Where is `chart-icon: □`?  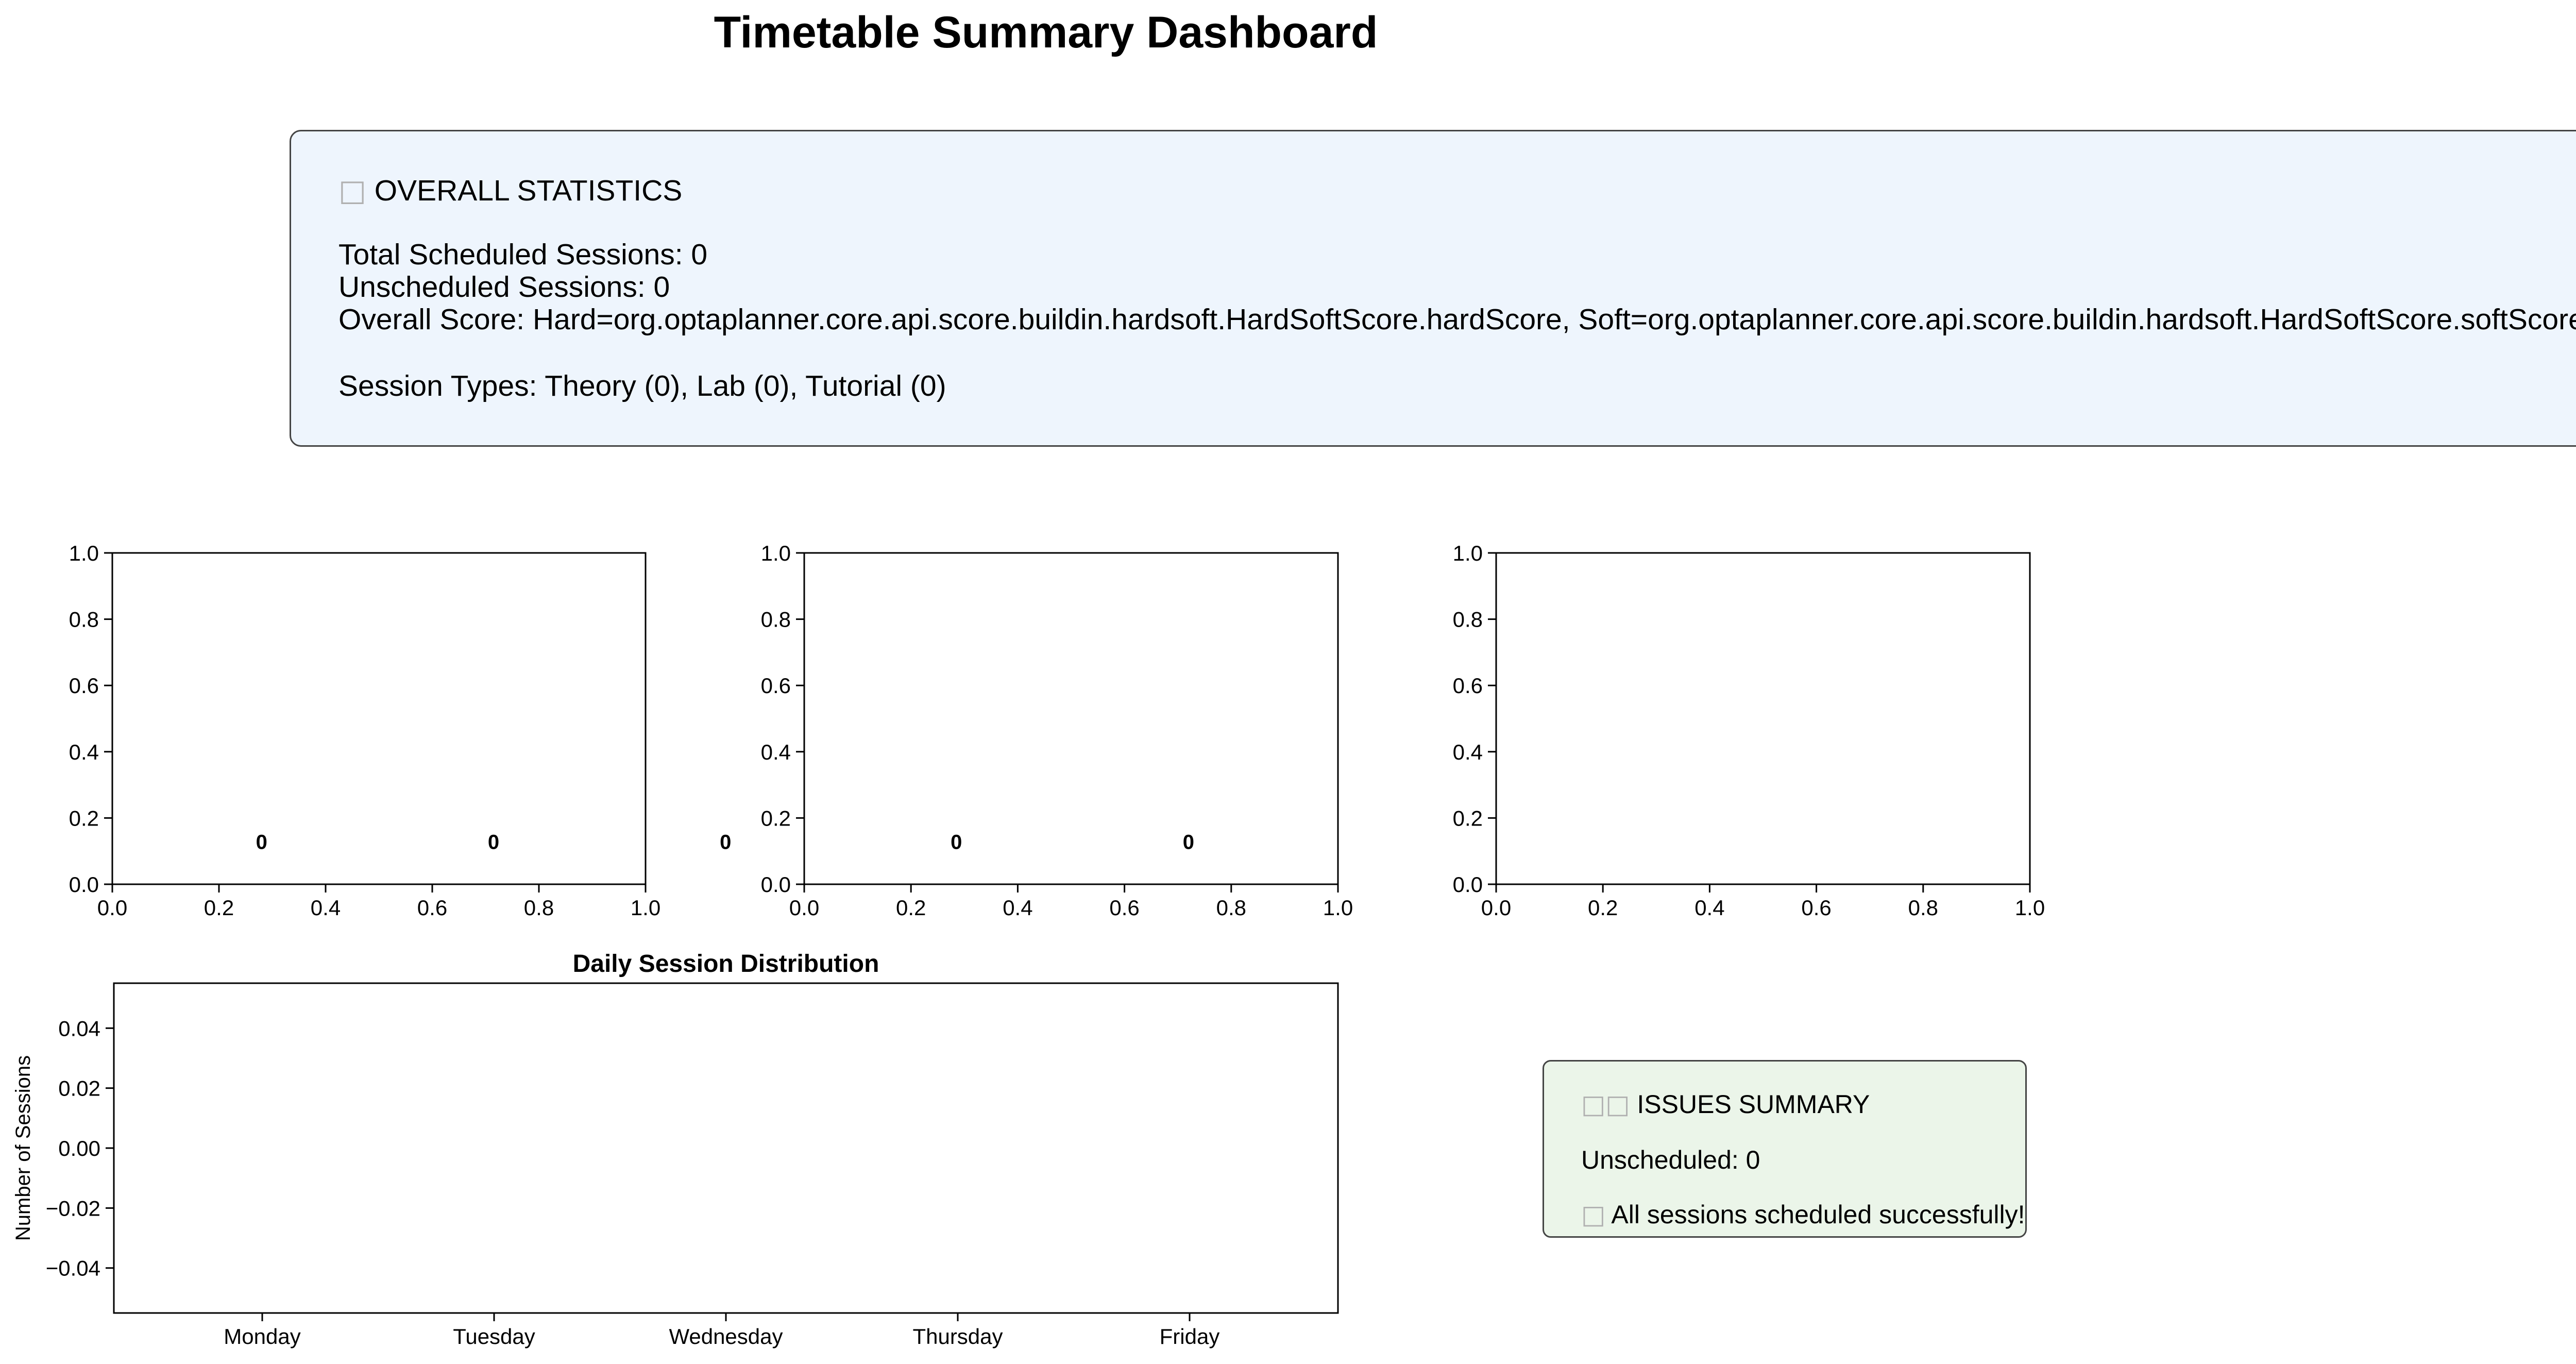 chart-icon: □ is located at coordinates (352, 191).